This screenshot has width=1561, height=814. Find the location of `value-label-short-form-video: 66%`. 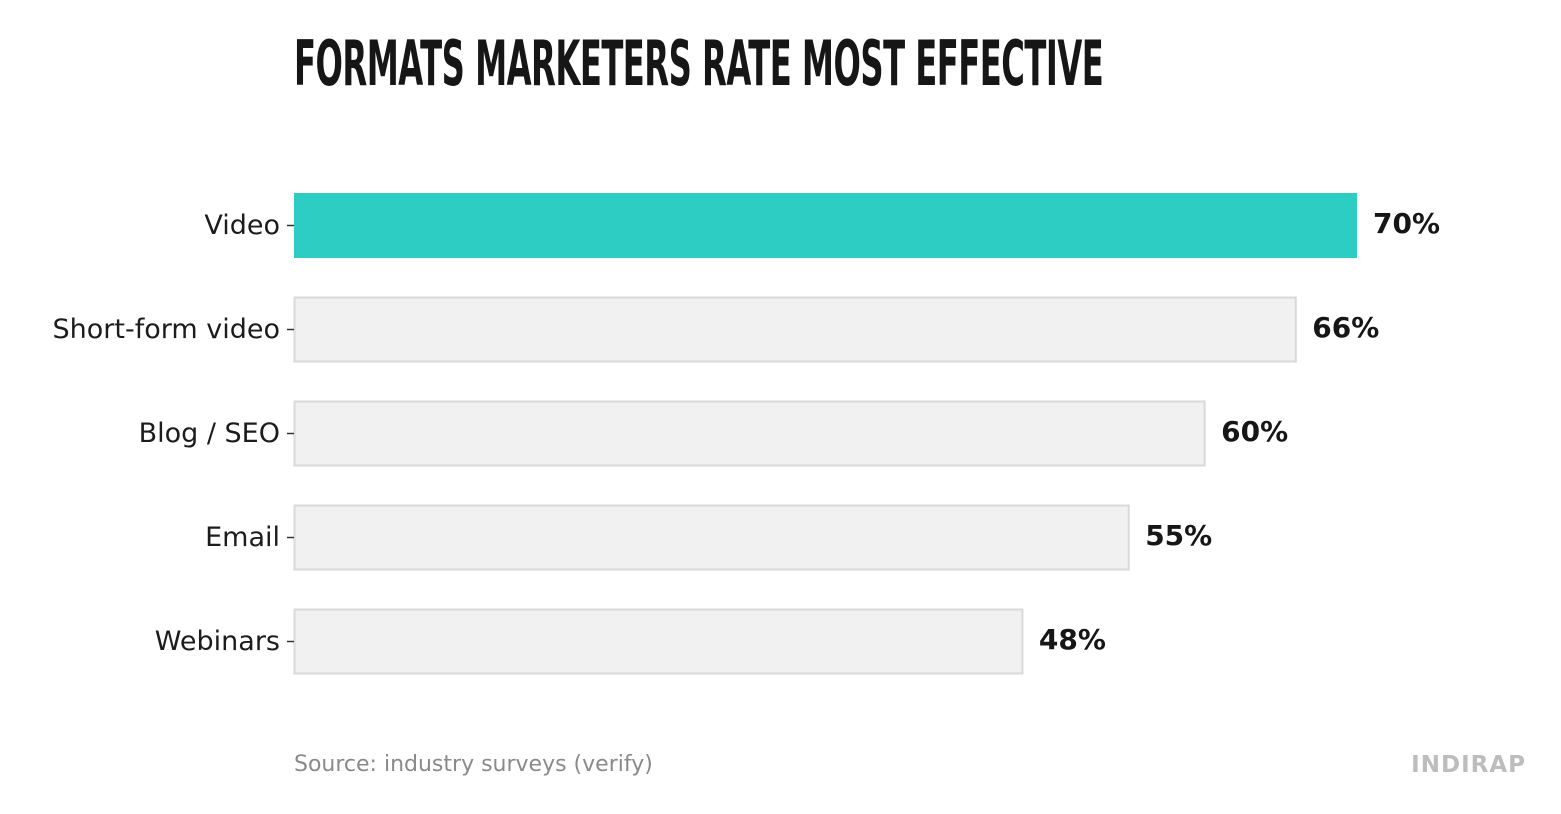

value-label-short-form-video: 66% is located at coordinates (1345, 327).